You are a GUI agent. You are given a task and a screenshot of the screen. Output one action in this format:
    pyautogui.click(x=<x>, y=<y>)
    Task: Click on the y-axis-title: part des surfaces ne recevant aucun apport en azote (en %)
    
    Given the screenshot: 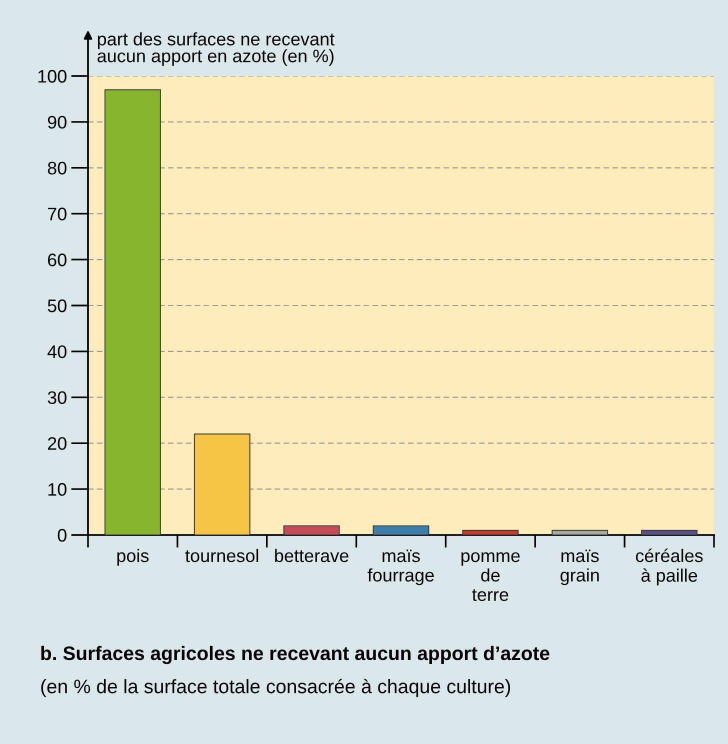 What is the action you would take?
    pyautogui.click(x=216, y=49)
    